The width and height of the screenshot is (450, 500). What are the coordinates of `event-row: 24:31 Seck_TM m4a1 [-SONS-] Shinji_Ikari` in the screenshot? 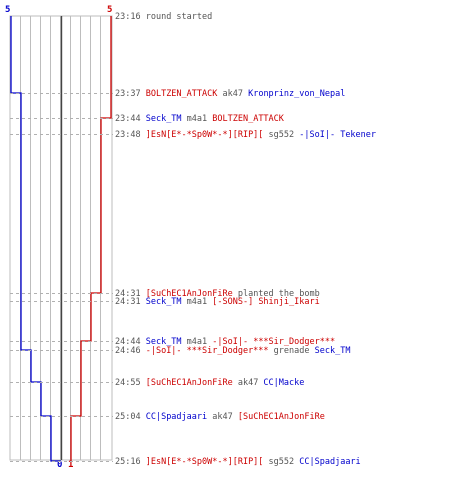 It's located at (217, 302).